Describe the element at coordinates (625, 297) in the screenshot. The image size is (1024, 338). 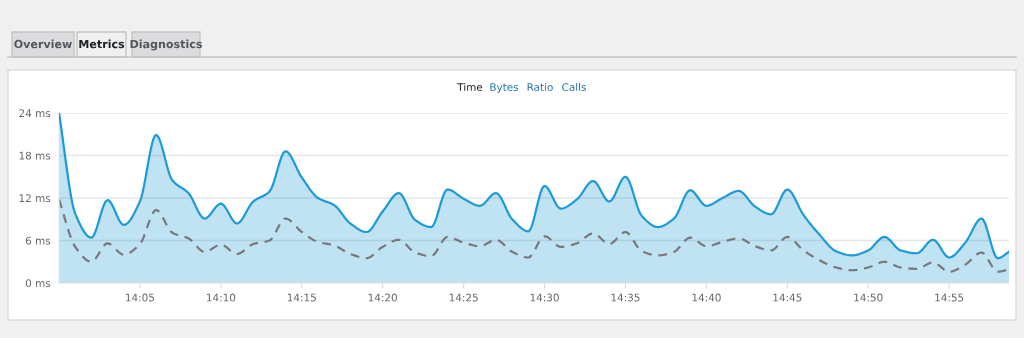
I see `x-tick-label: 14:35` at that location.